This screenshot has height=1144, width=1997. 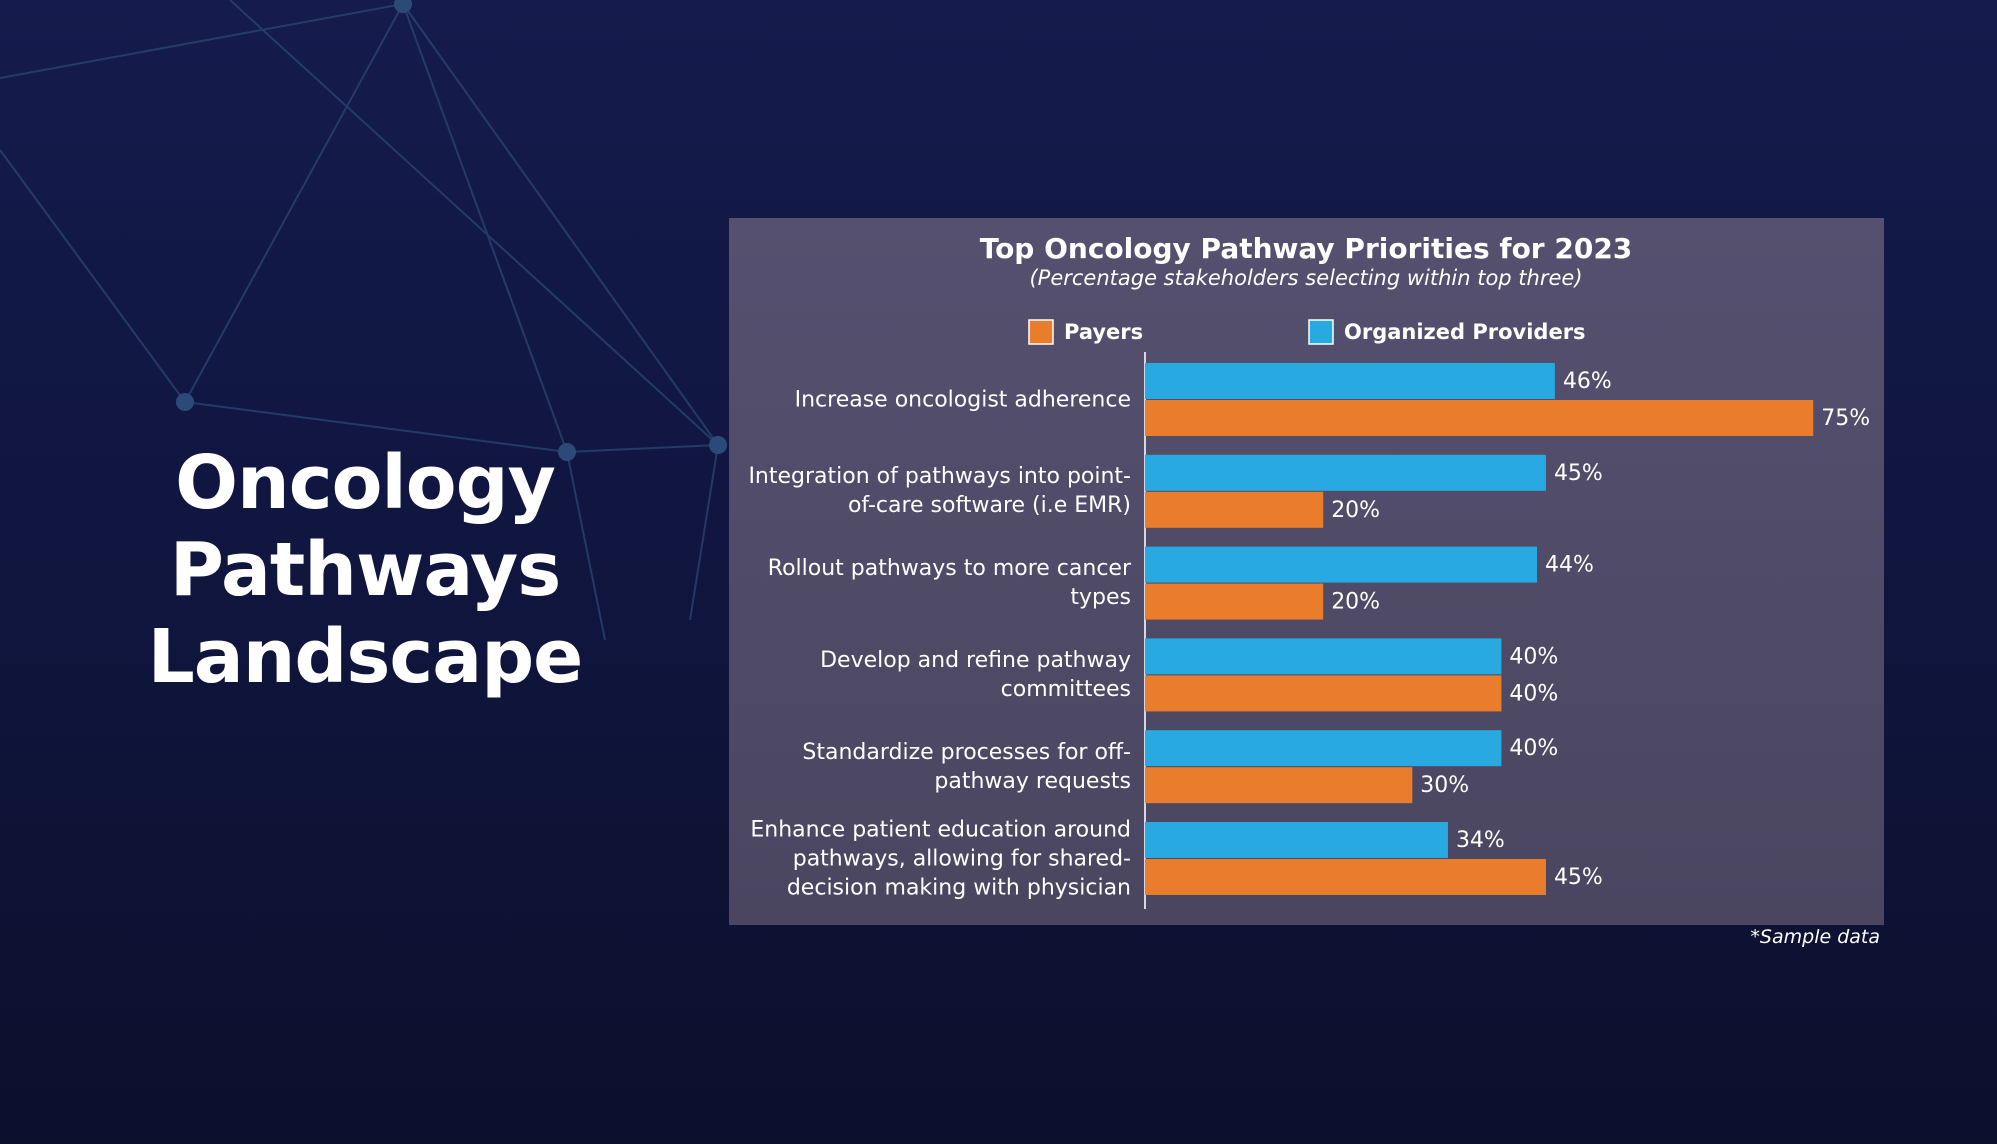 I want to click on value-label: 34%, so click(x=1480, y=840).